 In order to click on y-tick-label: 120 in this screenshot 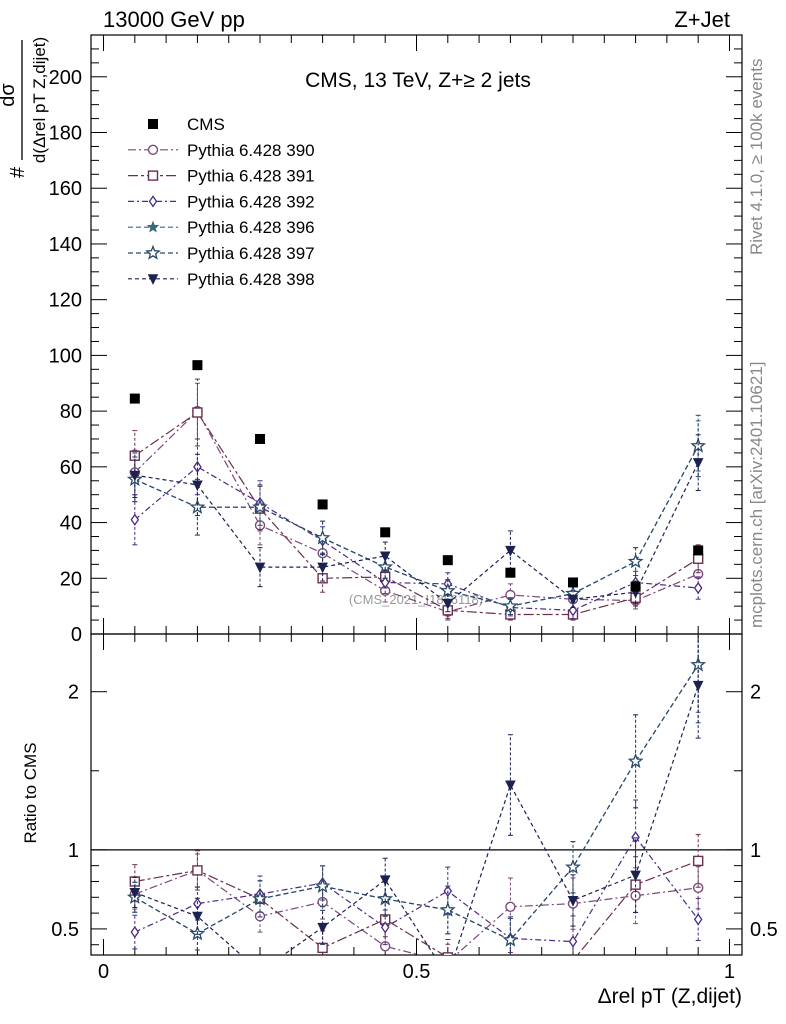, I will do `click(65, 301)`.